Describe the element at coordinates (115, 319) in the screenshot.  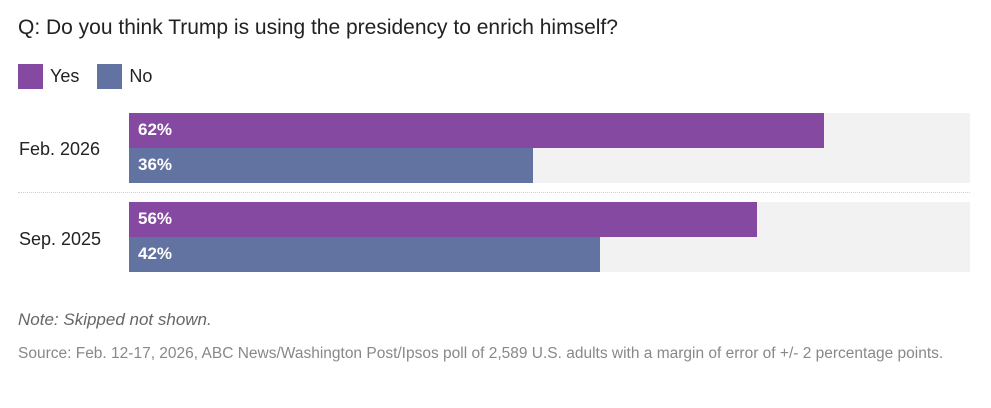
I see `chart-note: Note: Skipped not shown.` at that location.